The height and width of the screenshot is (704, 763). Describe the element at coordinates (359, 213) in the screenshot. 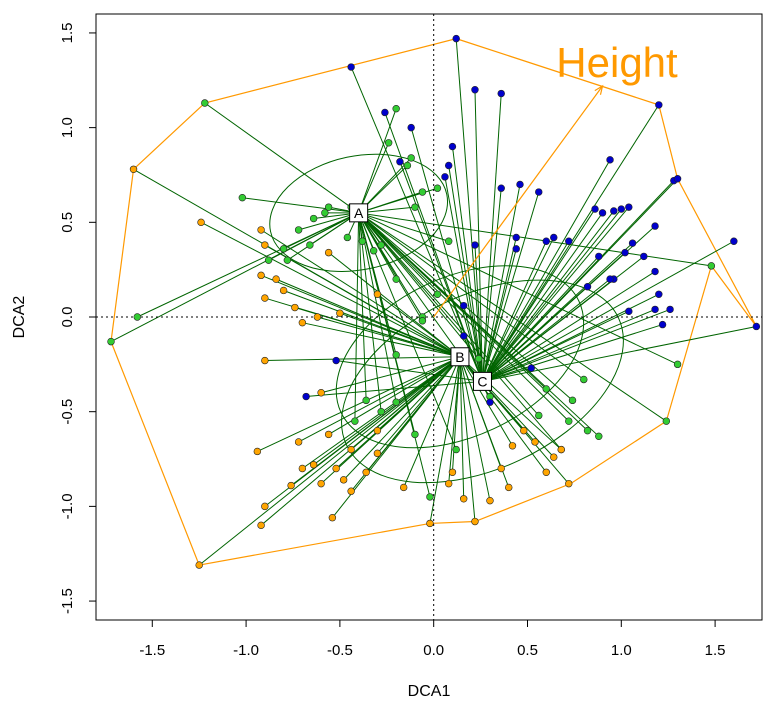

I see `centroid-label: A` at that location.